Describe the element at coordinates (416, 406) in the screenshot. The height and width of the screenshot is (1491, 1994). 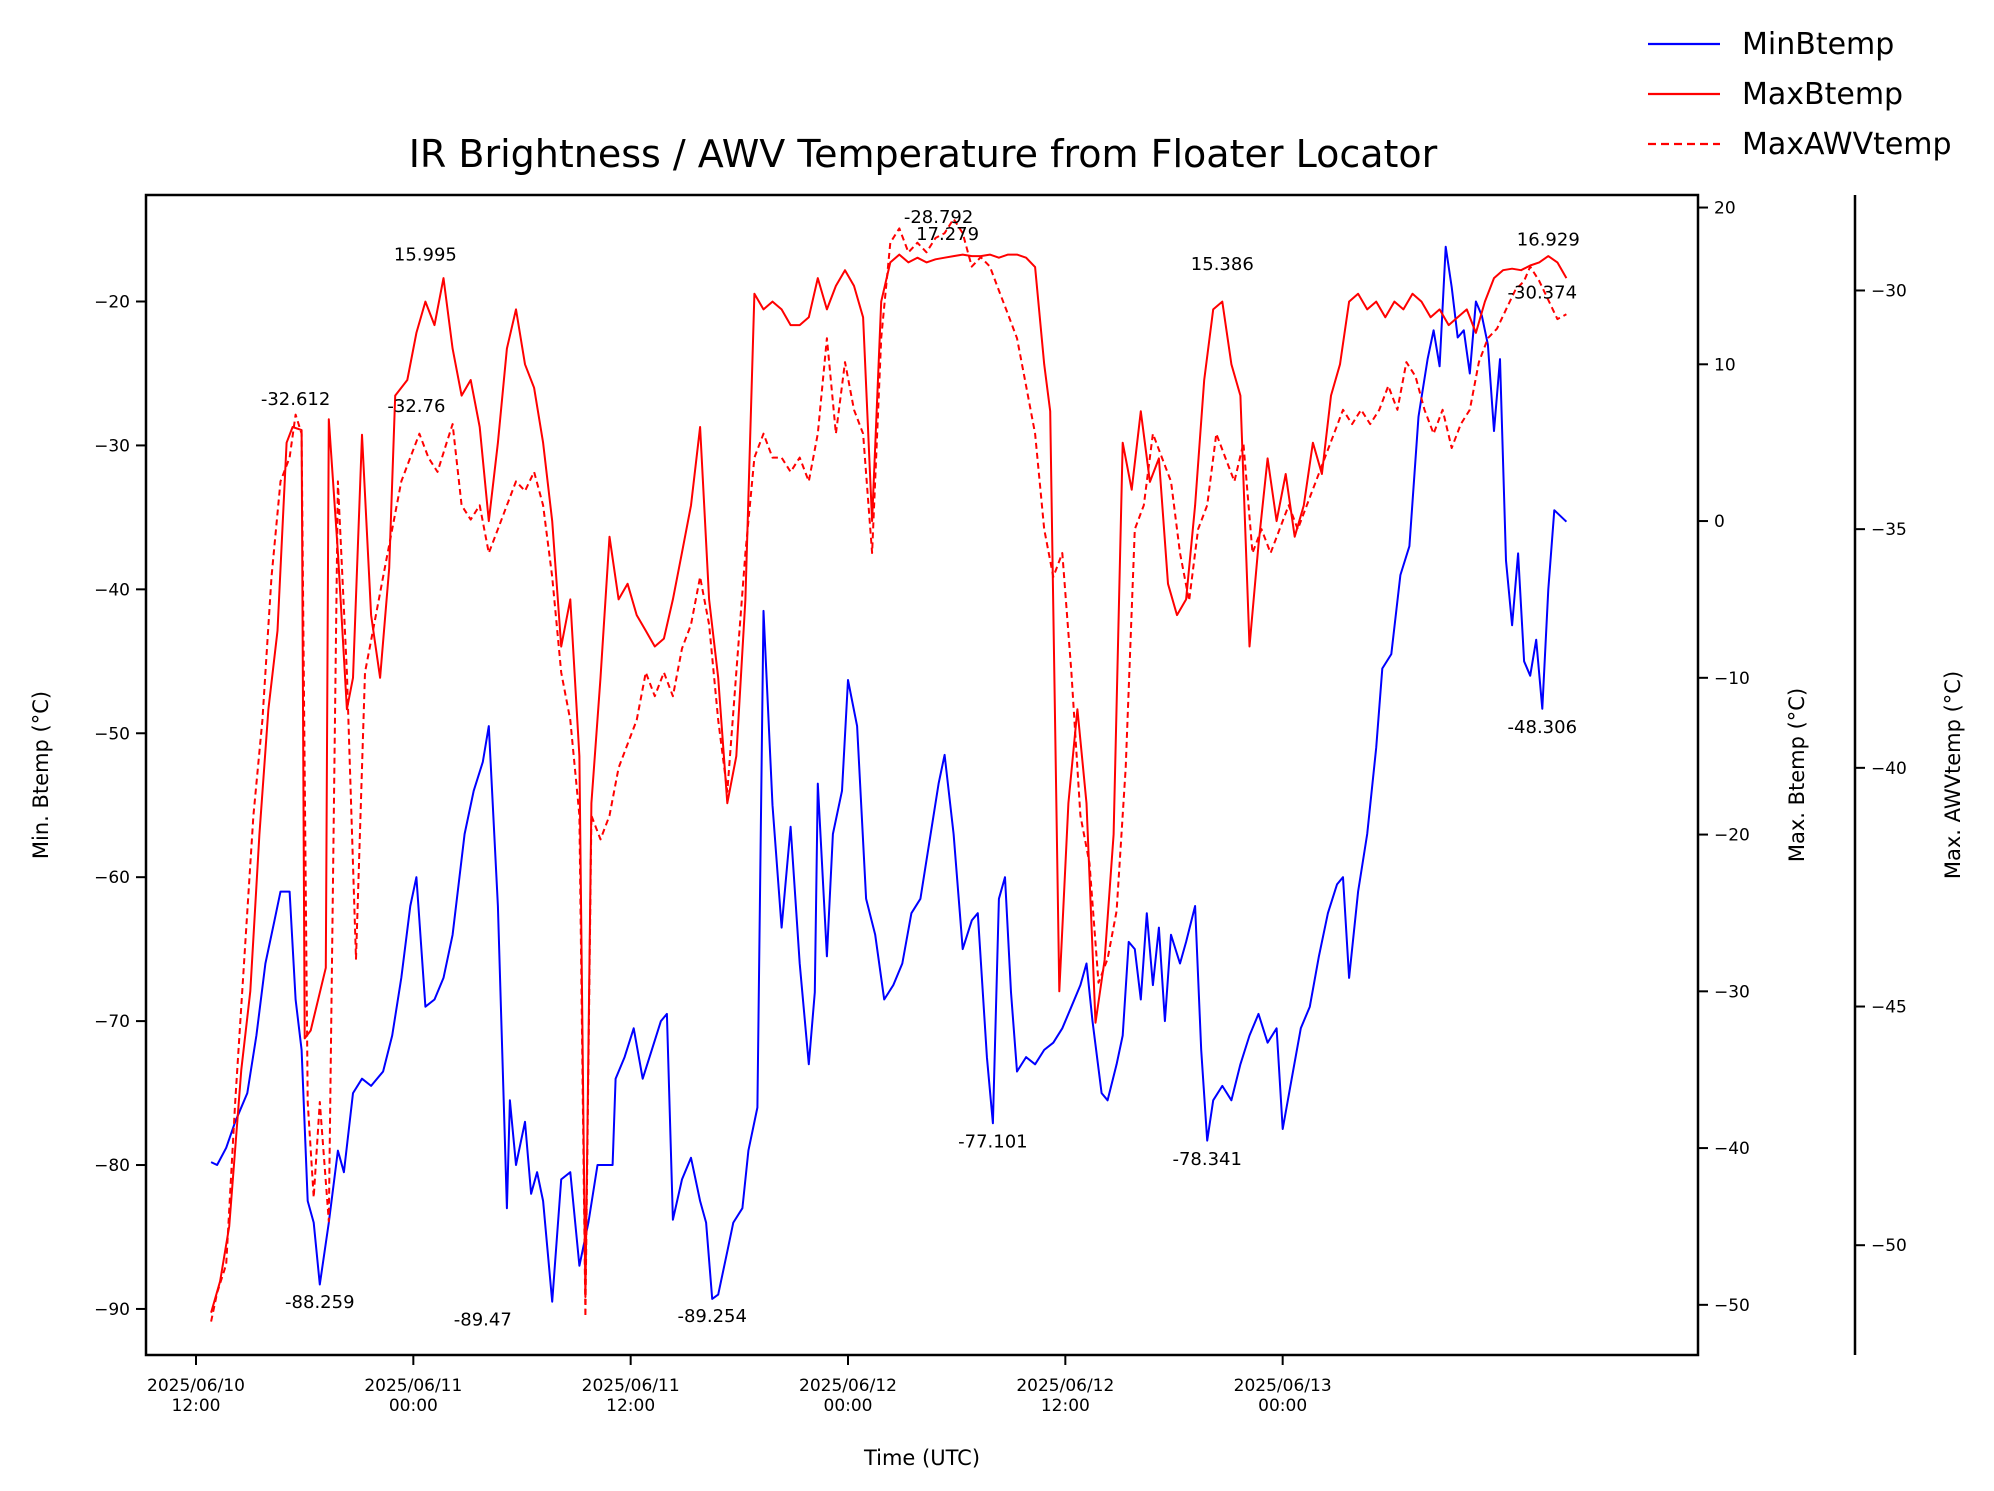
I see `data-label-annotation: -32.76` at that location.